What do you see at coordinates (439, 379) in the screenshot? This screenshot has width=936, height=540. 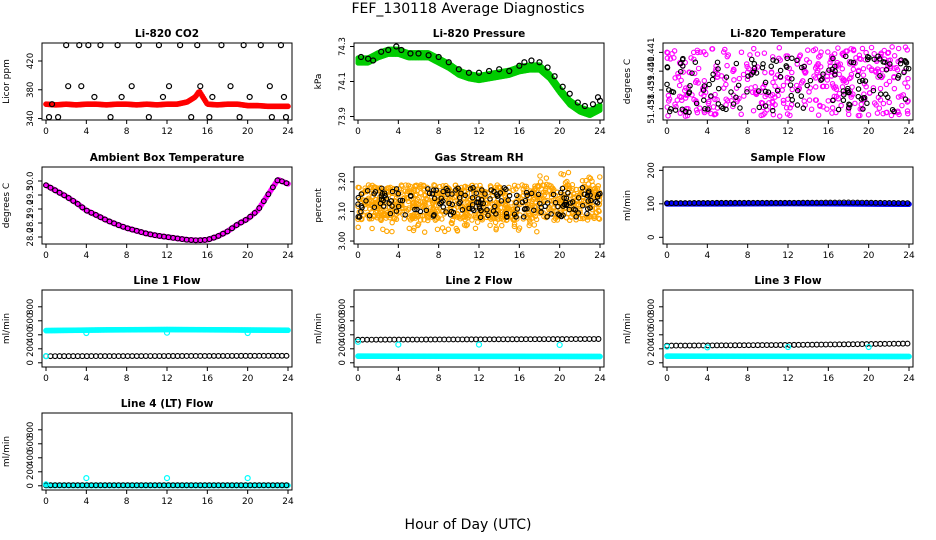 I see `x-tick-label-line2: 8` at bounding box center [439, 379].